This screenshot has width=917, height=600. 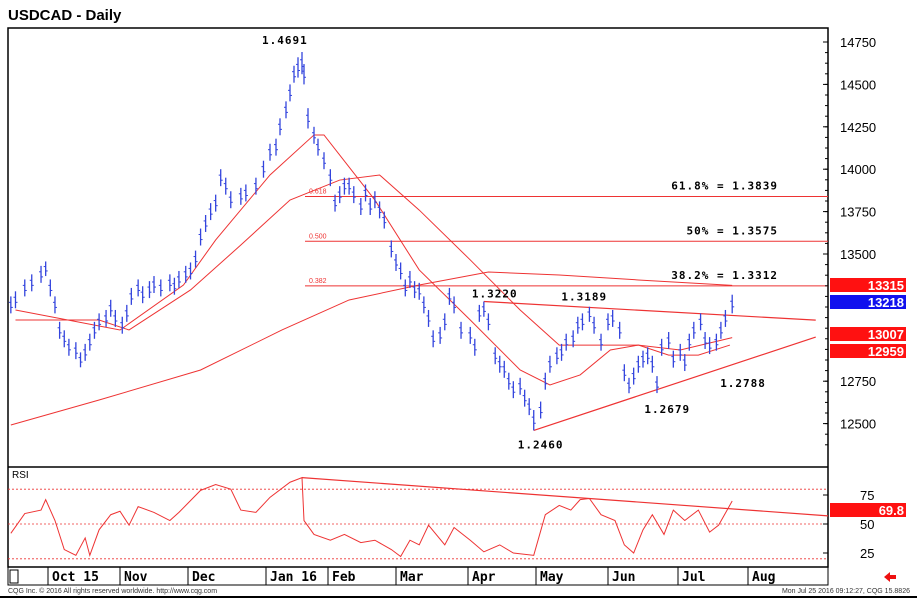 I want to click on price-tick-label: 12750, so click(x=858, y=381).